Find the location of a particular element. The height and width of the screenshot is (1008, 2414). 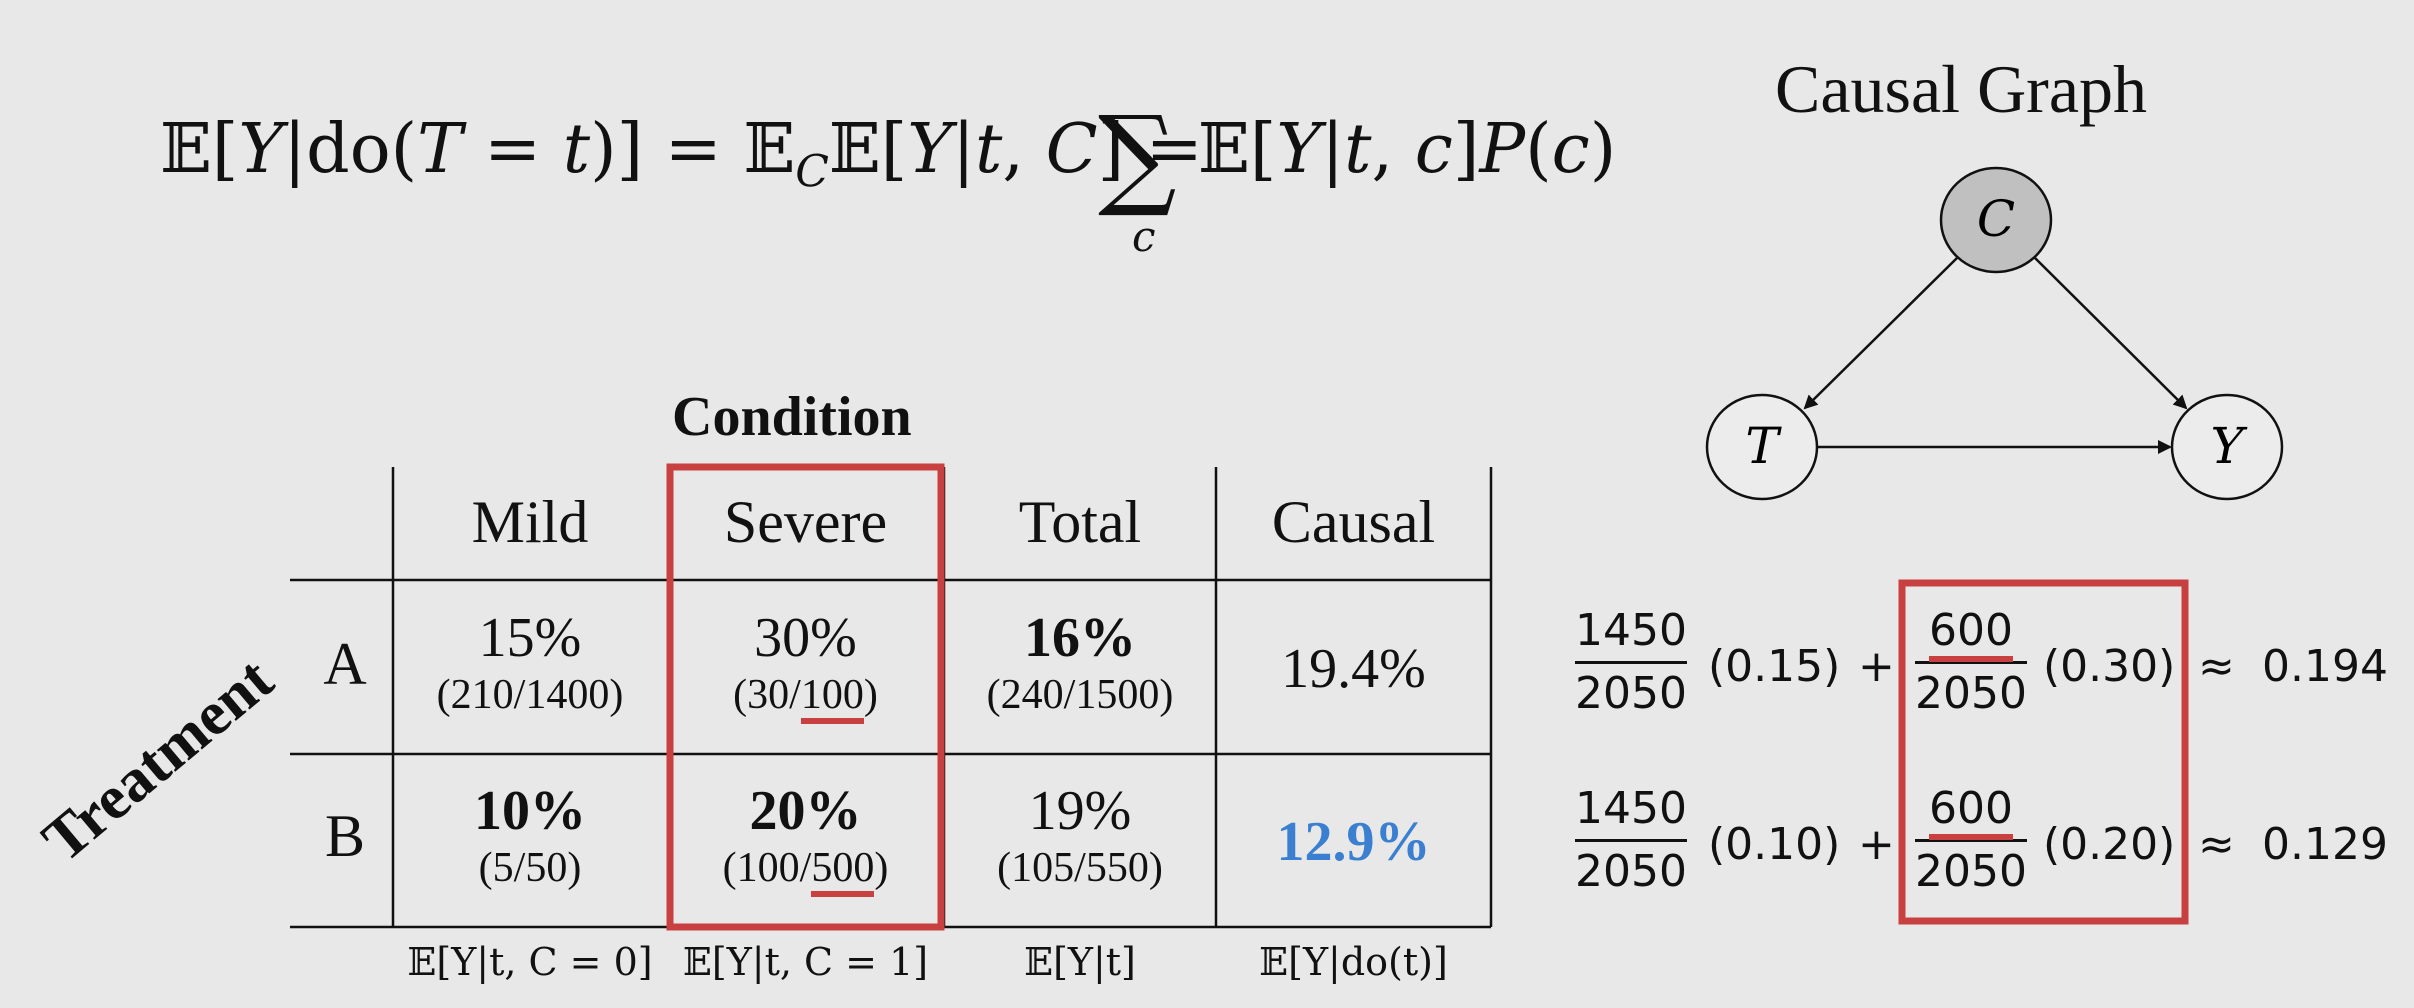

edge-c-to-t is located at coordinates (1881, 333).